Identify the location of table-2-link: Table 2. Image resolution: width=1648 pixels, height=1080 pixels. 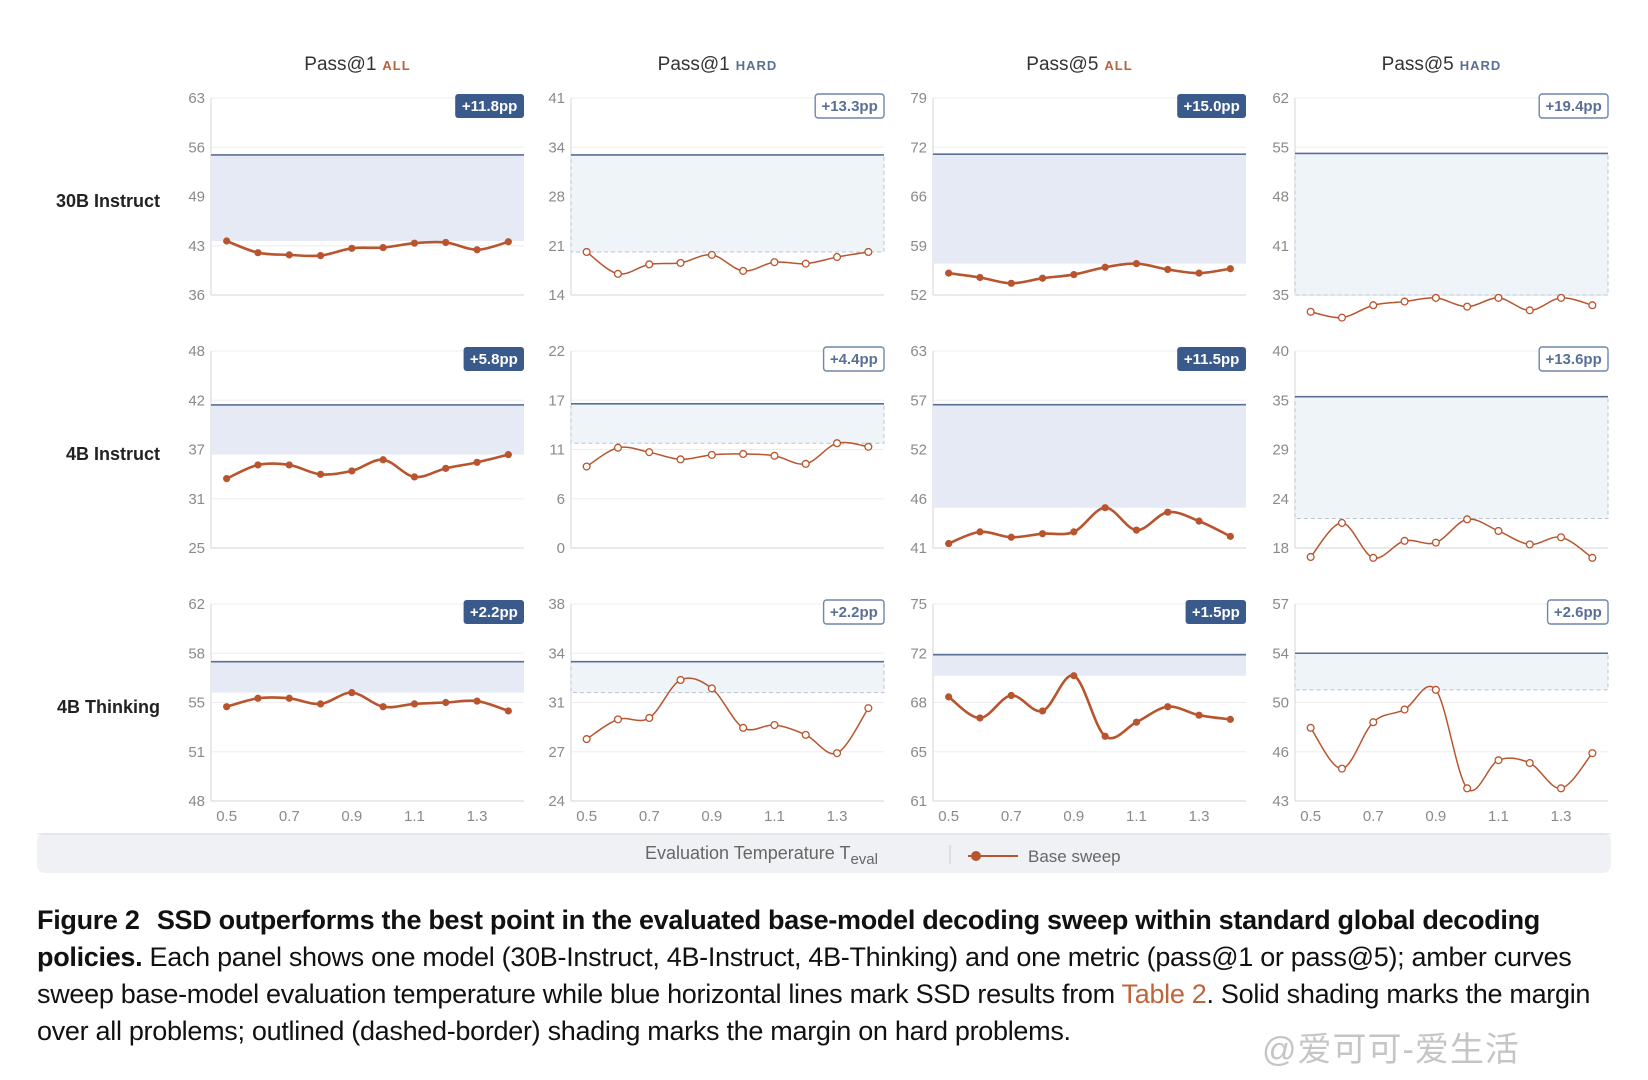
(1164, 994).